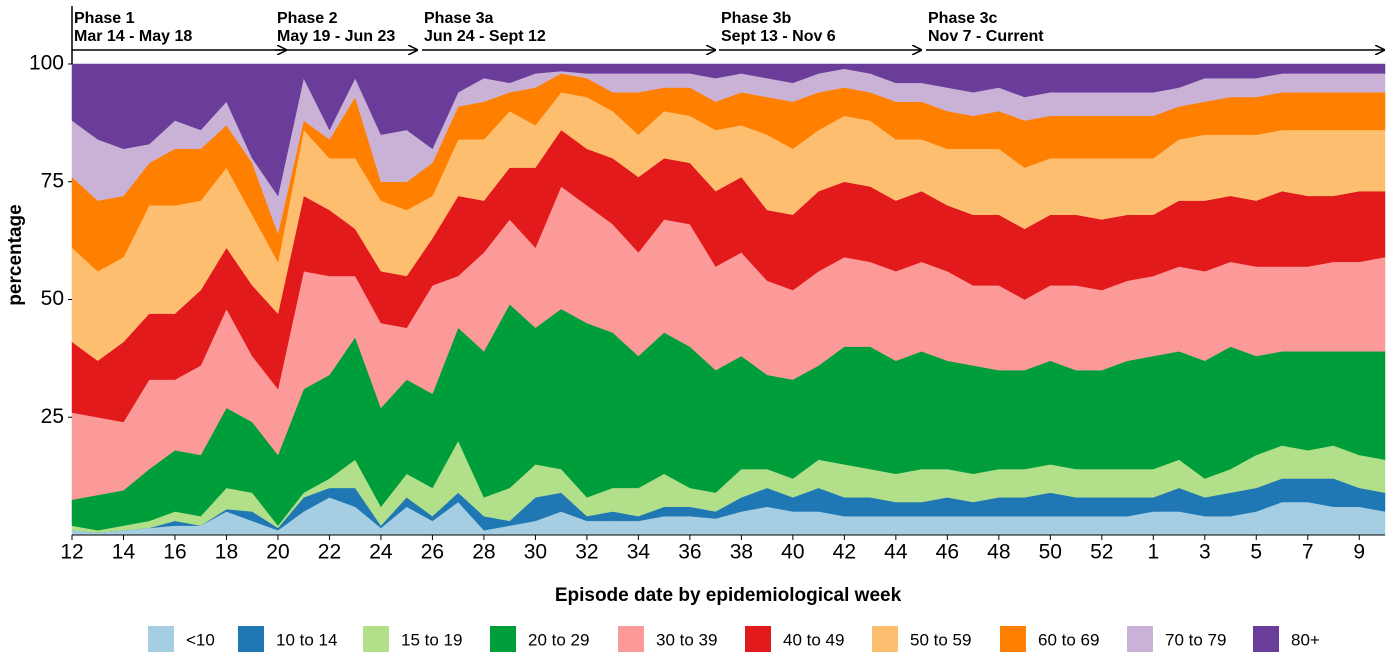 The image size is (1395, 660). What do you see at coordinates (998, 552) in the screenshot?
I see `x-tick-label: 48` at bounding box center [998, 552].